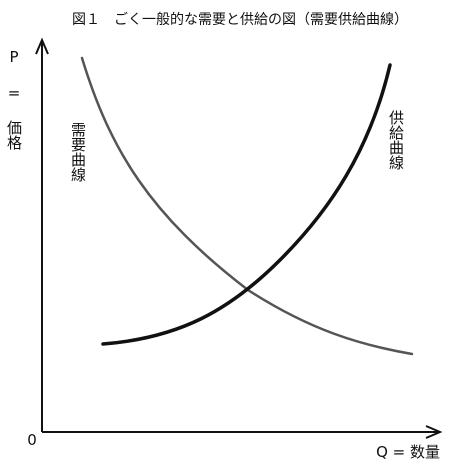 Image resolution: width=449 pixels, height=476 pixels. Describe the element at coordinates (78, 152) in the screenshot. I see `demand-label: 需要曲線` at that location.